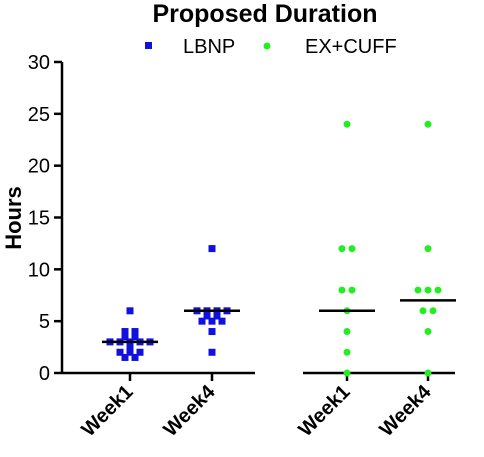  I want to click on legend-label-excuff: EX+CUFF, so click(351, 47).